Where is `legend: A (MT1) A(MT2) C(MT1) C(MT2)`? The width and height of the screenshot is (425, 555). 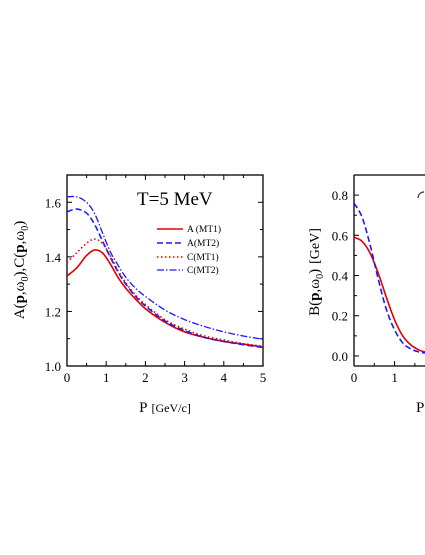 legend: A (MT1) A(MT2) C(MT1) C(MT2) is located at coordinates (189, 250).